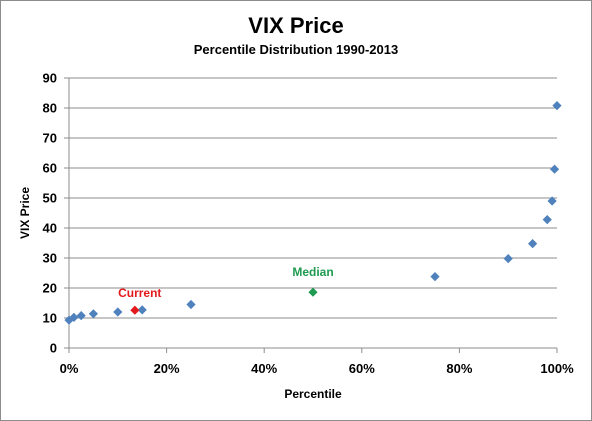 This screenshot has height=421, width=592. I want to click on y-tick-label: 90, so click(50, 78).